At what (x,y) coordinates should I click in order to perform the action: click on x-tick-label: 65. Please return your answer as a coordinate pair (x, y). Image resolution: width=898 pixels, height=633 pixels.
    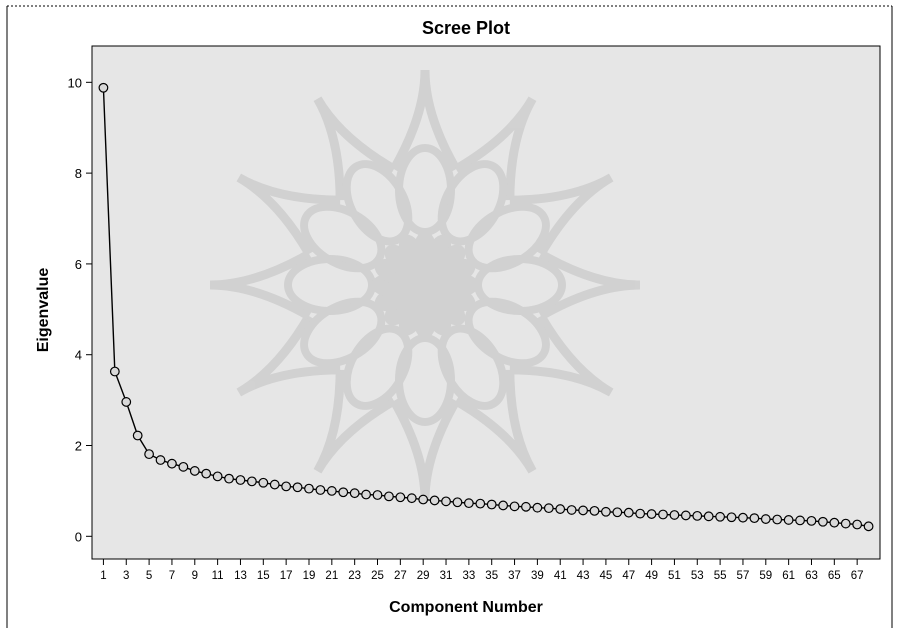
    Looking at the image, I should click on (834, 576).